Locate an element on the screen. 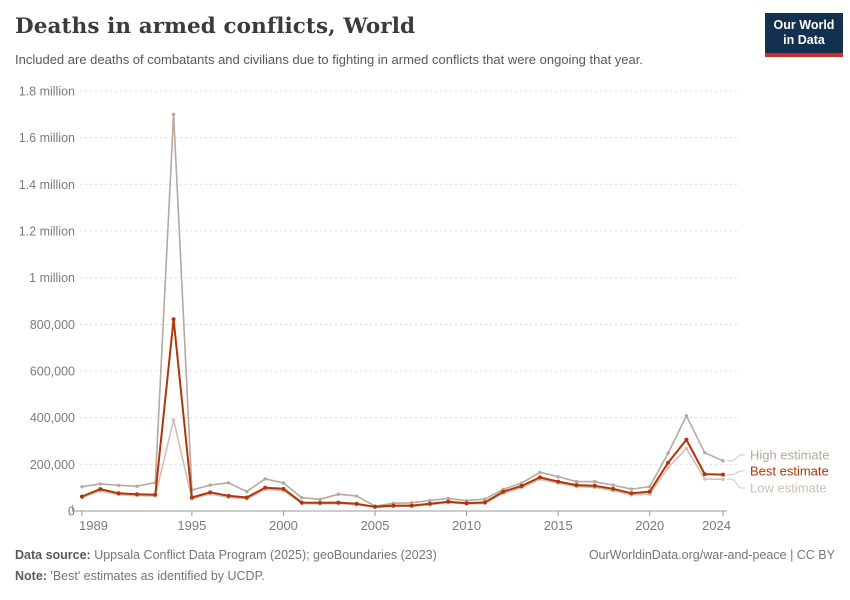 The height and width of the screenshot is (600, 850). x-axis-label: 2010 is located at coordinates (466, 525).